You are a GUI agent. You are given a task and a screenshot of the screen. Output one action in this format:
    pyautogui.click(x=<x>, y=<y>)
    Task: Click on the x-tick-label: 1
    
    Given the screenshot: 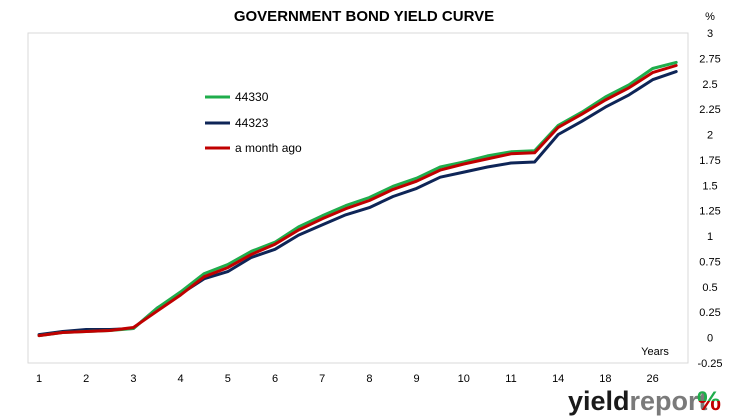 What is the action you would take?
    pyautogui.click(x=39, y=379)
    